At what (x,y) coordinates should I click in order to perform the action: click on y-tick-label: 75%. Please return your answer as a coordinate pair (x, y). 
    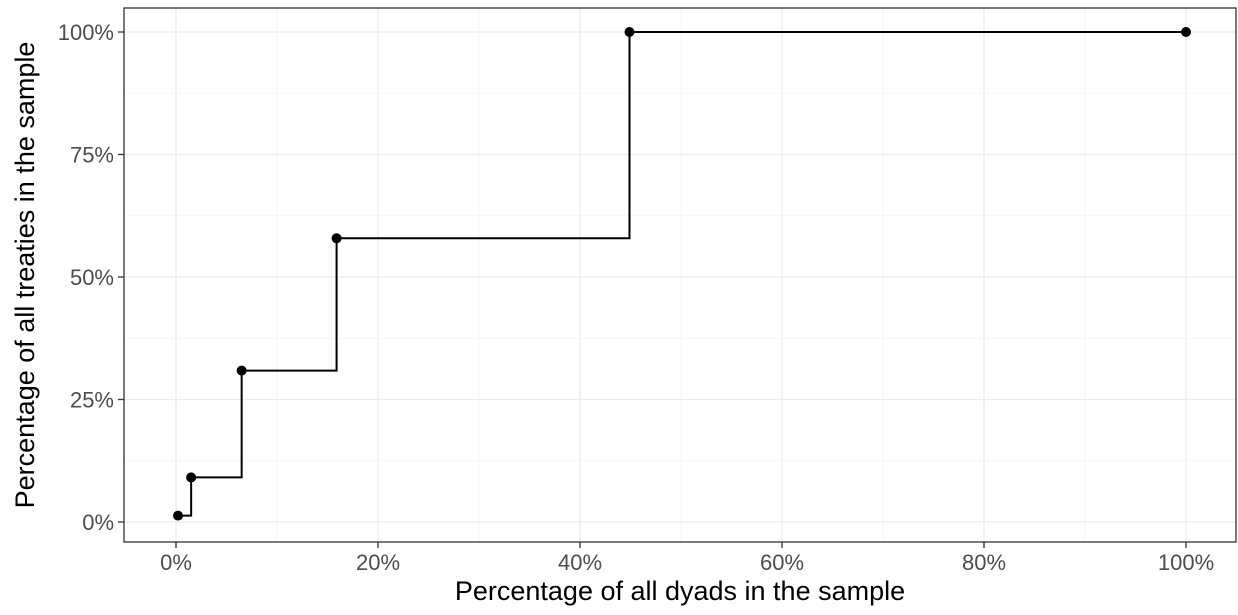
    Looking at the image, I should click on (92, 155).